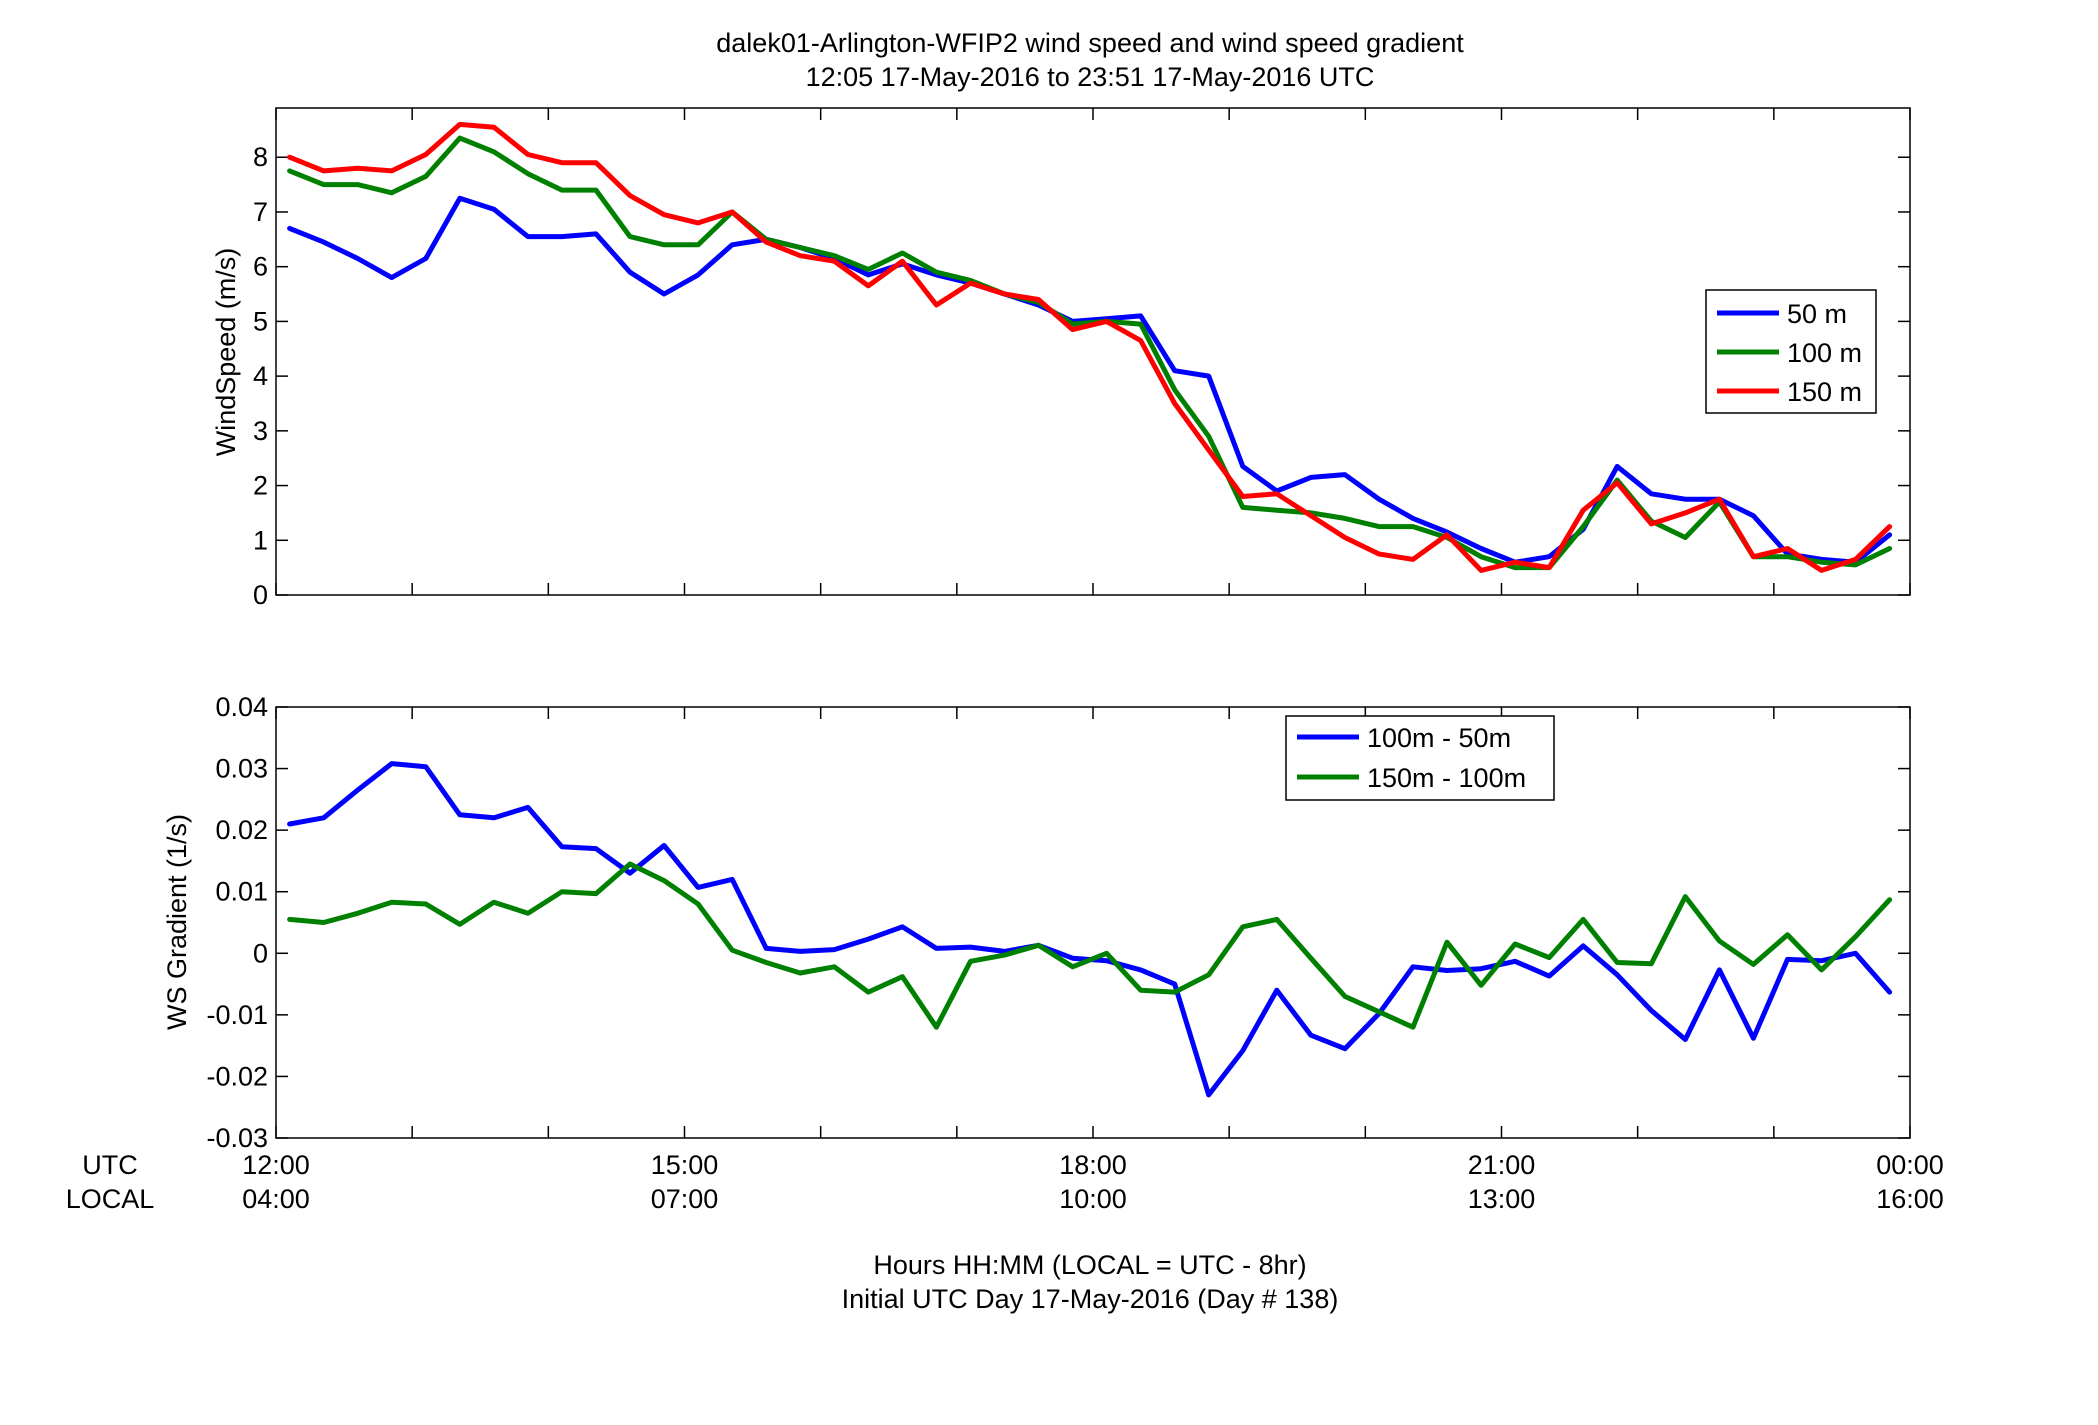 Image resolution: width=2098 pixels, height=1425 pixels. I want to click on x-tick-label-local: 16:00, so click(1910, 1199).